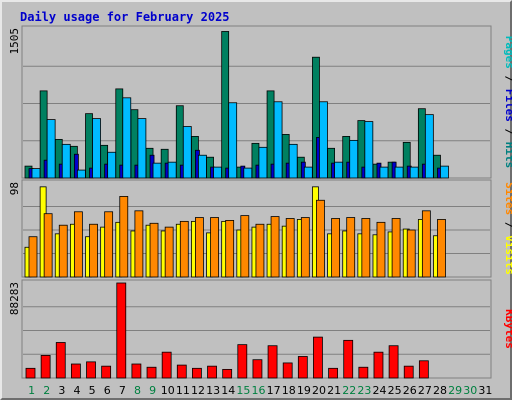  Describe the element at coordinates (289, 390) in the screenshot. I see `day-label-18: 18` at that location.